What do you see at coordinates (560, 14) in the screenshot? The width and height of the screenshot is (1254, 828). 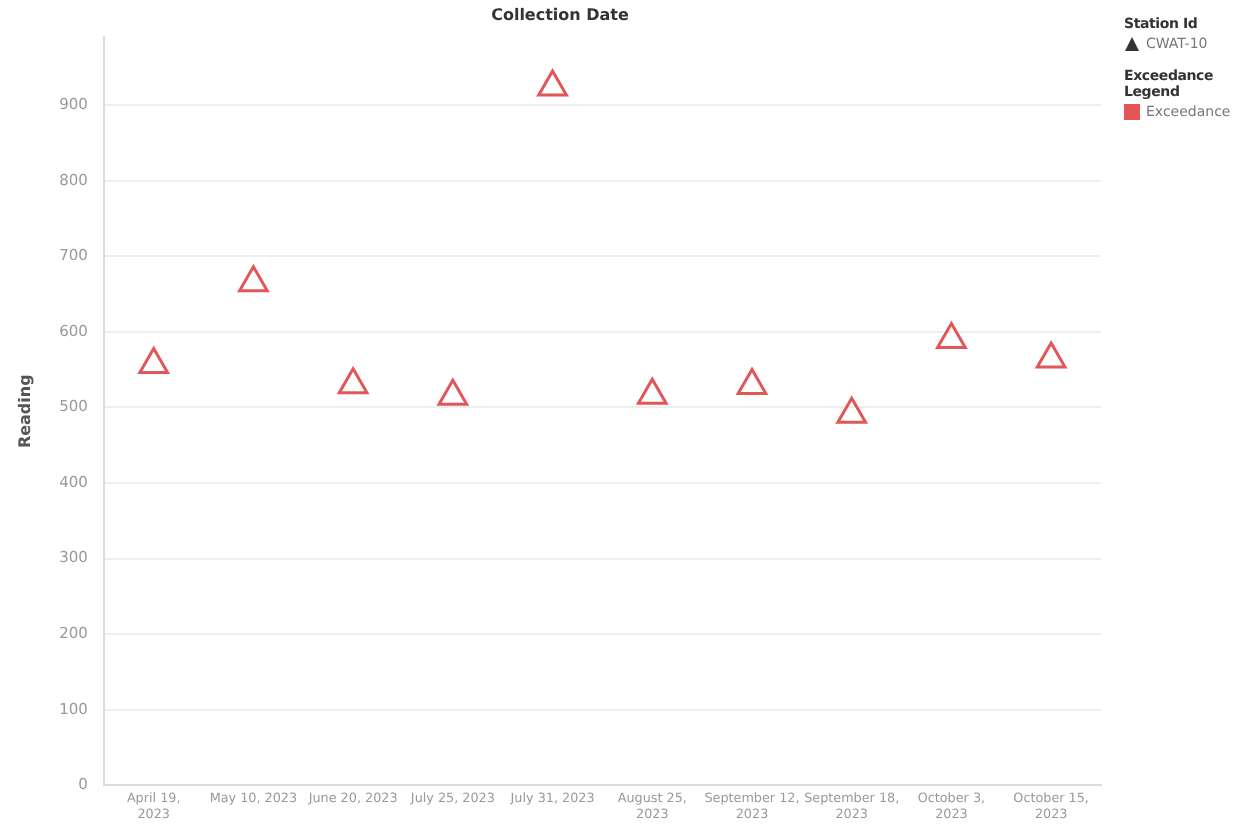 I see `x-axis-title: Collection Date` at bounding box center [560, 14].